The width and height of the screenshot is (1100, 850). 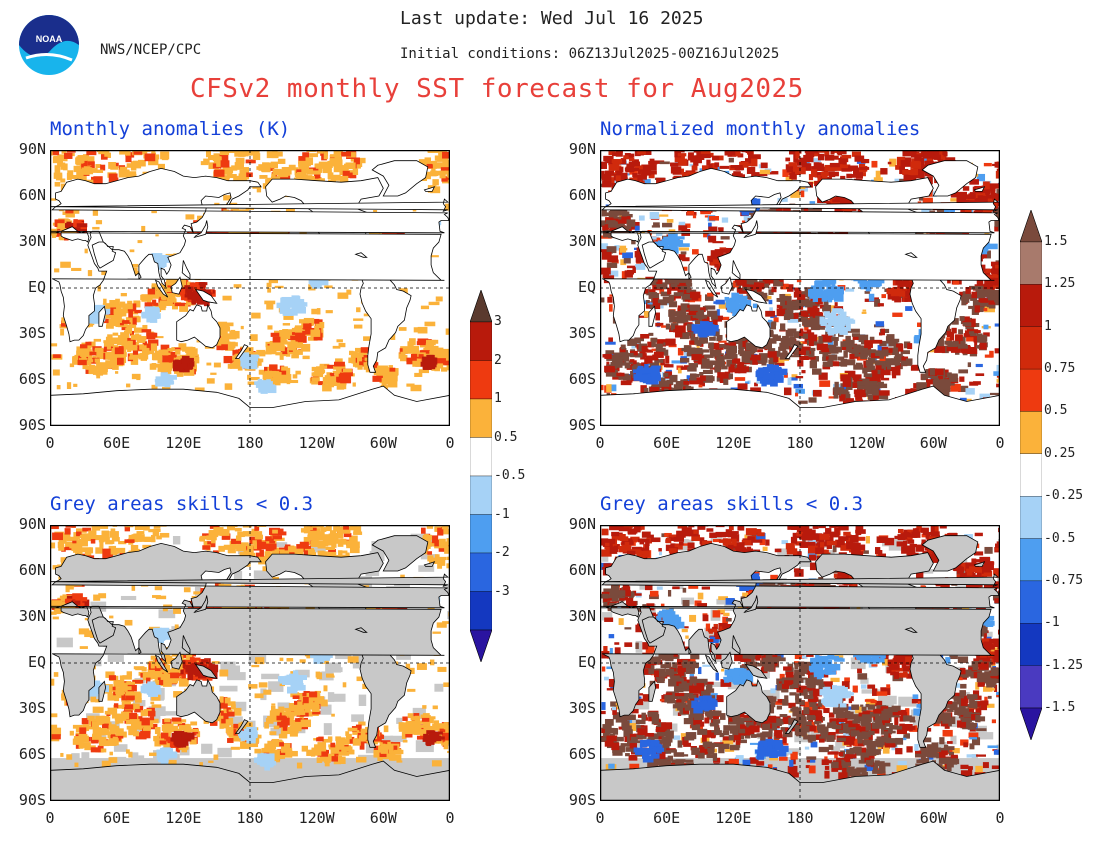 I want to click on land-newguinea, so click(x=206, y=296).